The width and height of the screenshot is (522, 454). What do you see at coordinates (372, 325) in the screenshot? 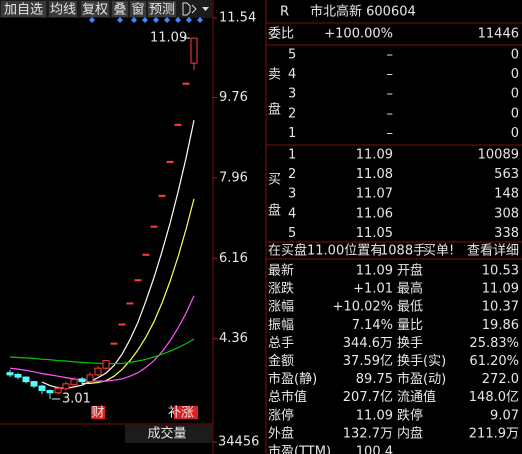
I see `stat-value: 7.14%` at bounding box center [372, 325].